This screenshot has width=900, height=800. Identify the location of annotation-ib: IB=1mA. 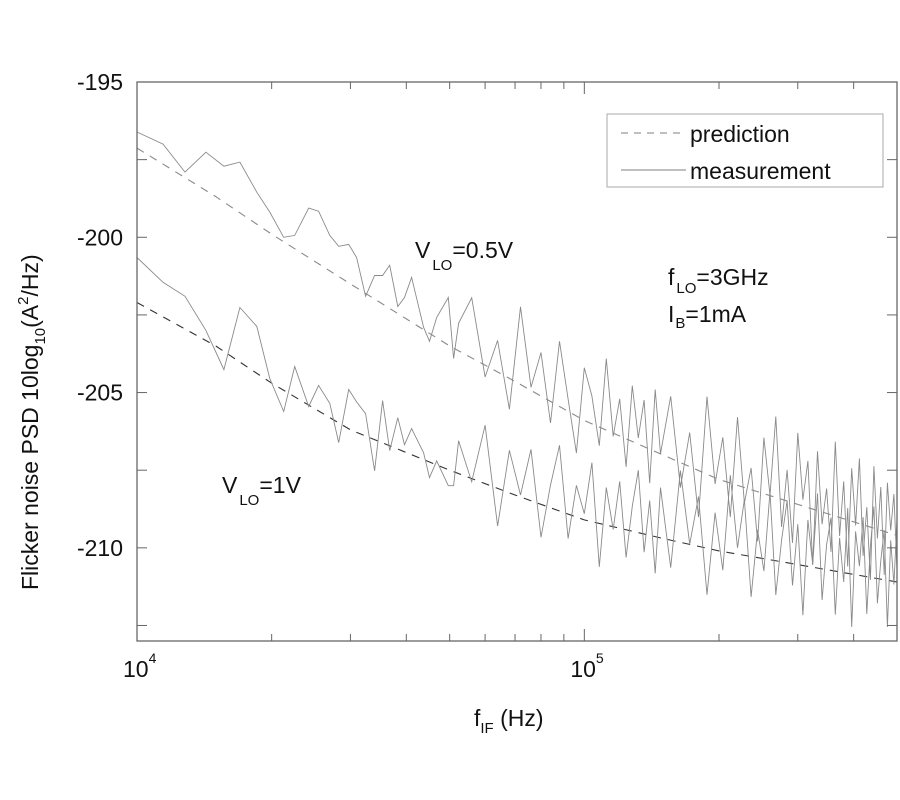
(707, 316).